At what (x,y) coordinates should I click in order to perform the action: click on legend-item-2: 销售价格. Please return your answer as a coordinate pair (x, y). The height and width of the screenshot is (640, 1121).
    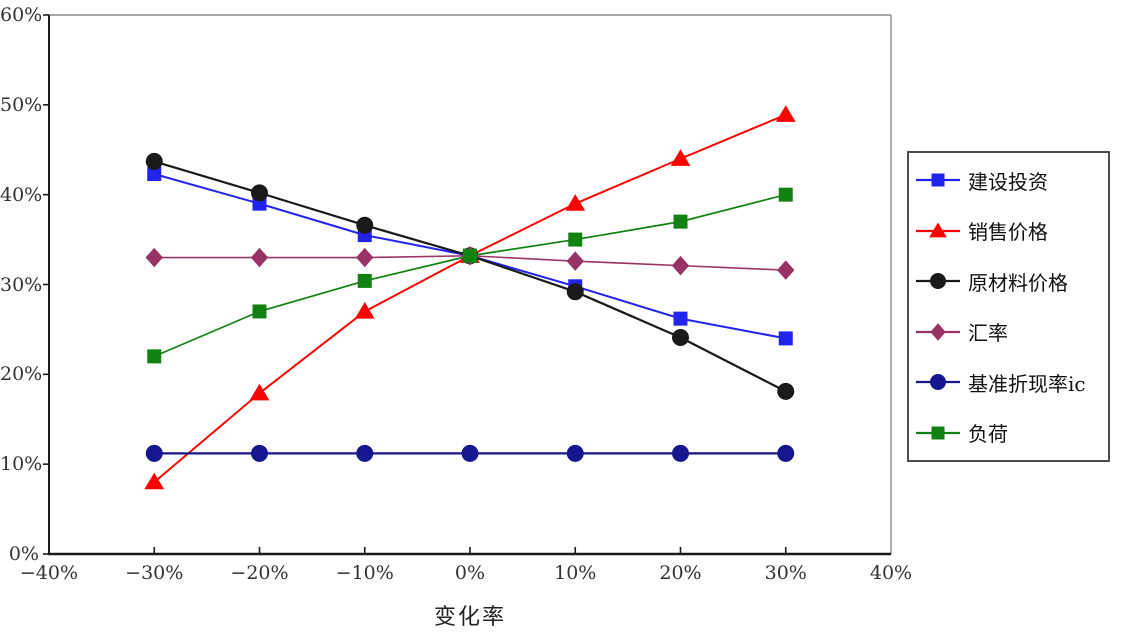
    Looking at the image, I should click on (1011, 230).